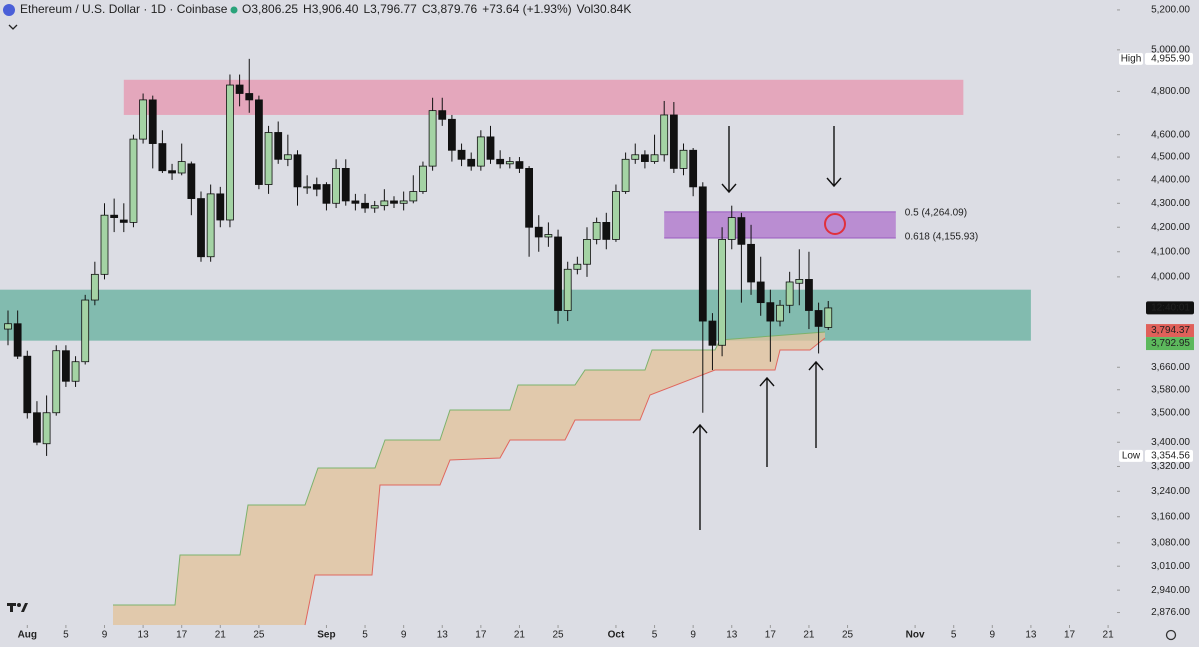 This screenshot has height=647, width=1199. I want to click on y-tick-label: 3,400.00, so click(1170, 442).